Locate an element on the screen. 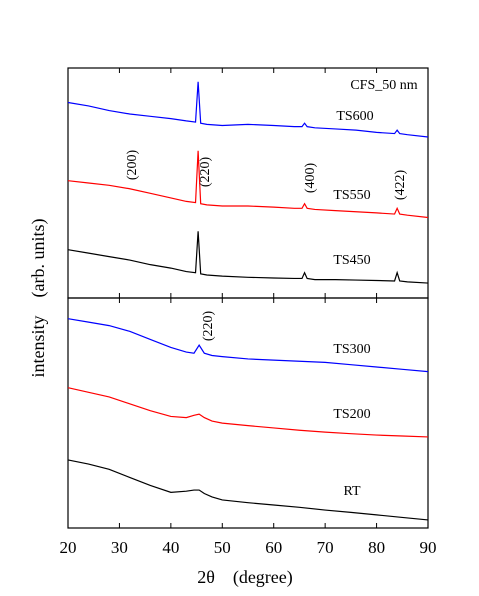 This screenshot has width=479, height=596. x-tick-label: 50 is located at coordinates (222, 547).